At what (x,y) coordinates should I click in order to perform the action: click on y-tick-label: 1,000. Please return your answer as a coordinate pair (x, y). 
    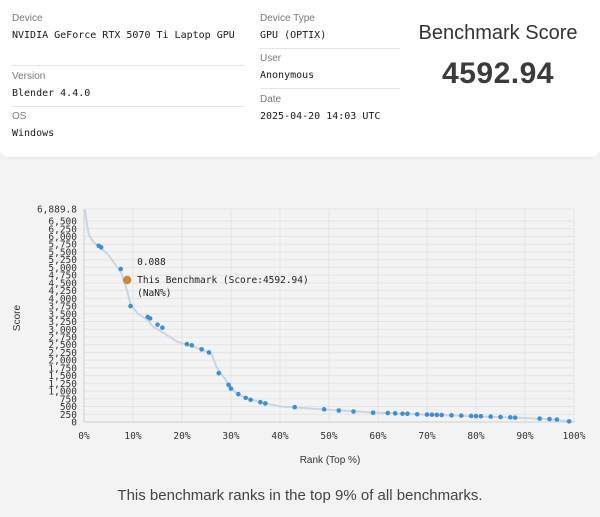
    Looking at the image, I should click on (62, 392).